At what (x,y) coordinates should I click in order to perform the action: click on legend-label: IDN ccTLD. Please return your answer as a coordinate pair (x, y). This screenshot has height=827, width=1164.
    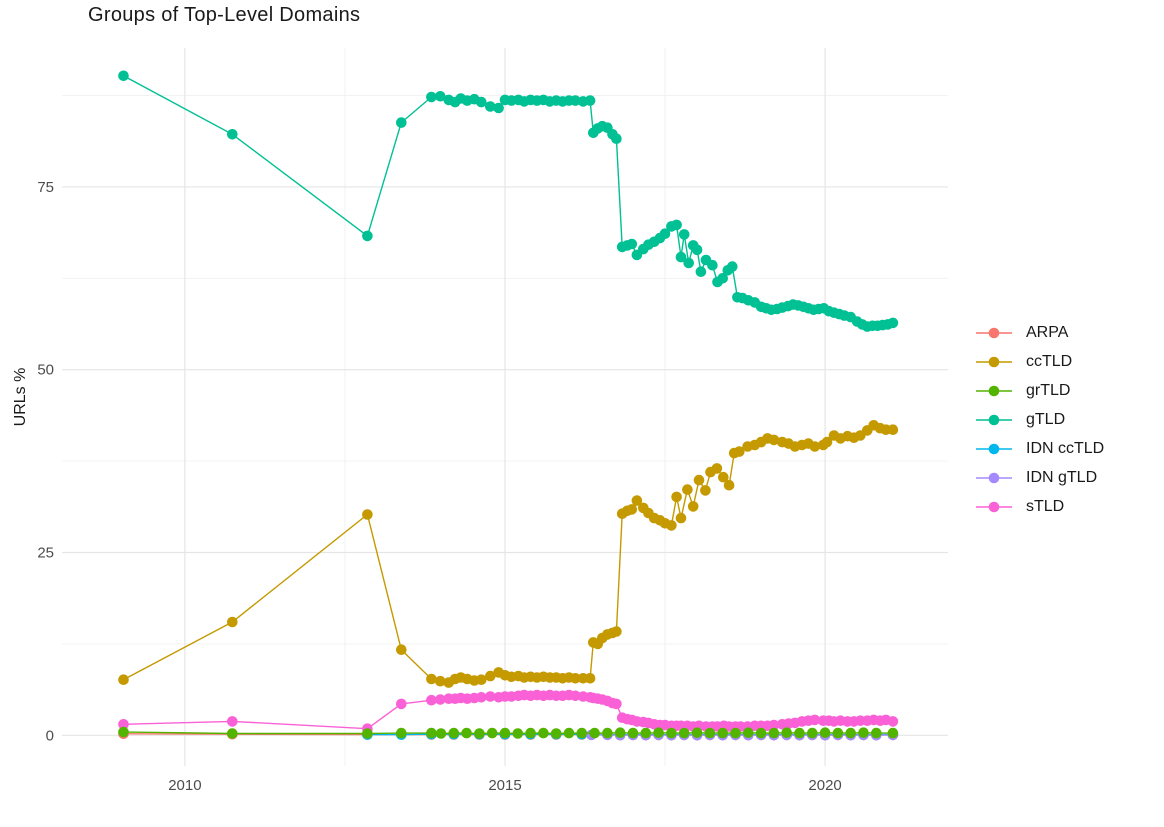
    Looking at the image, I should click on (1065, 448).